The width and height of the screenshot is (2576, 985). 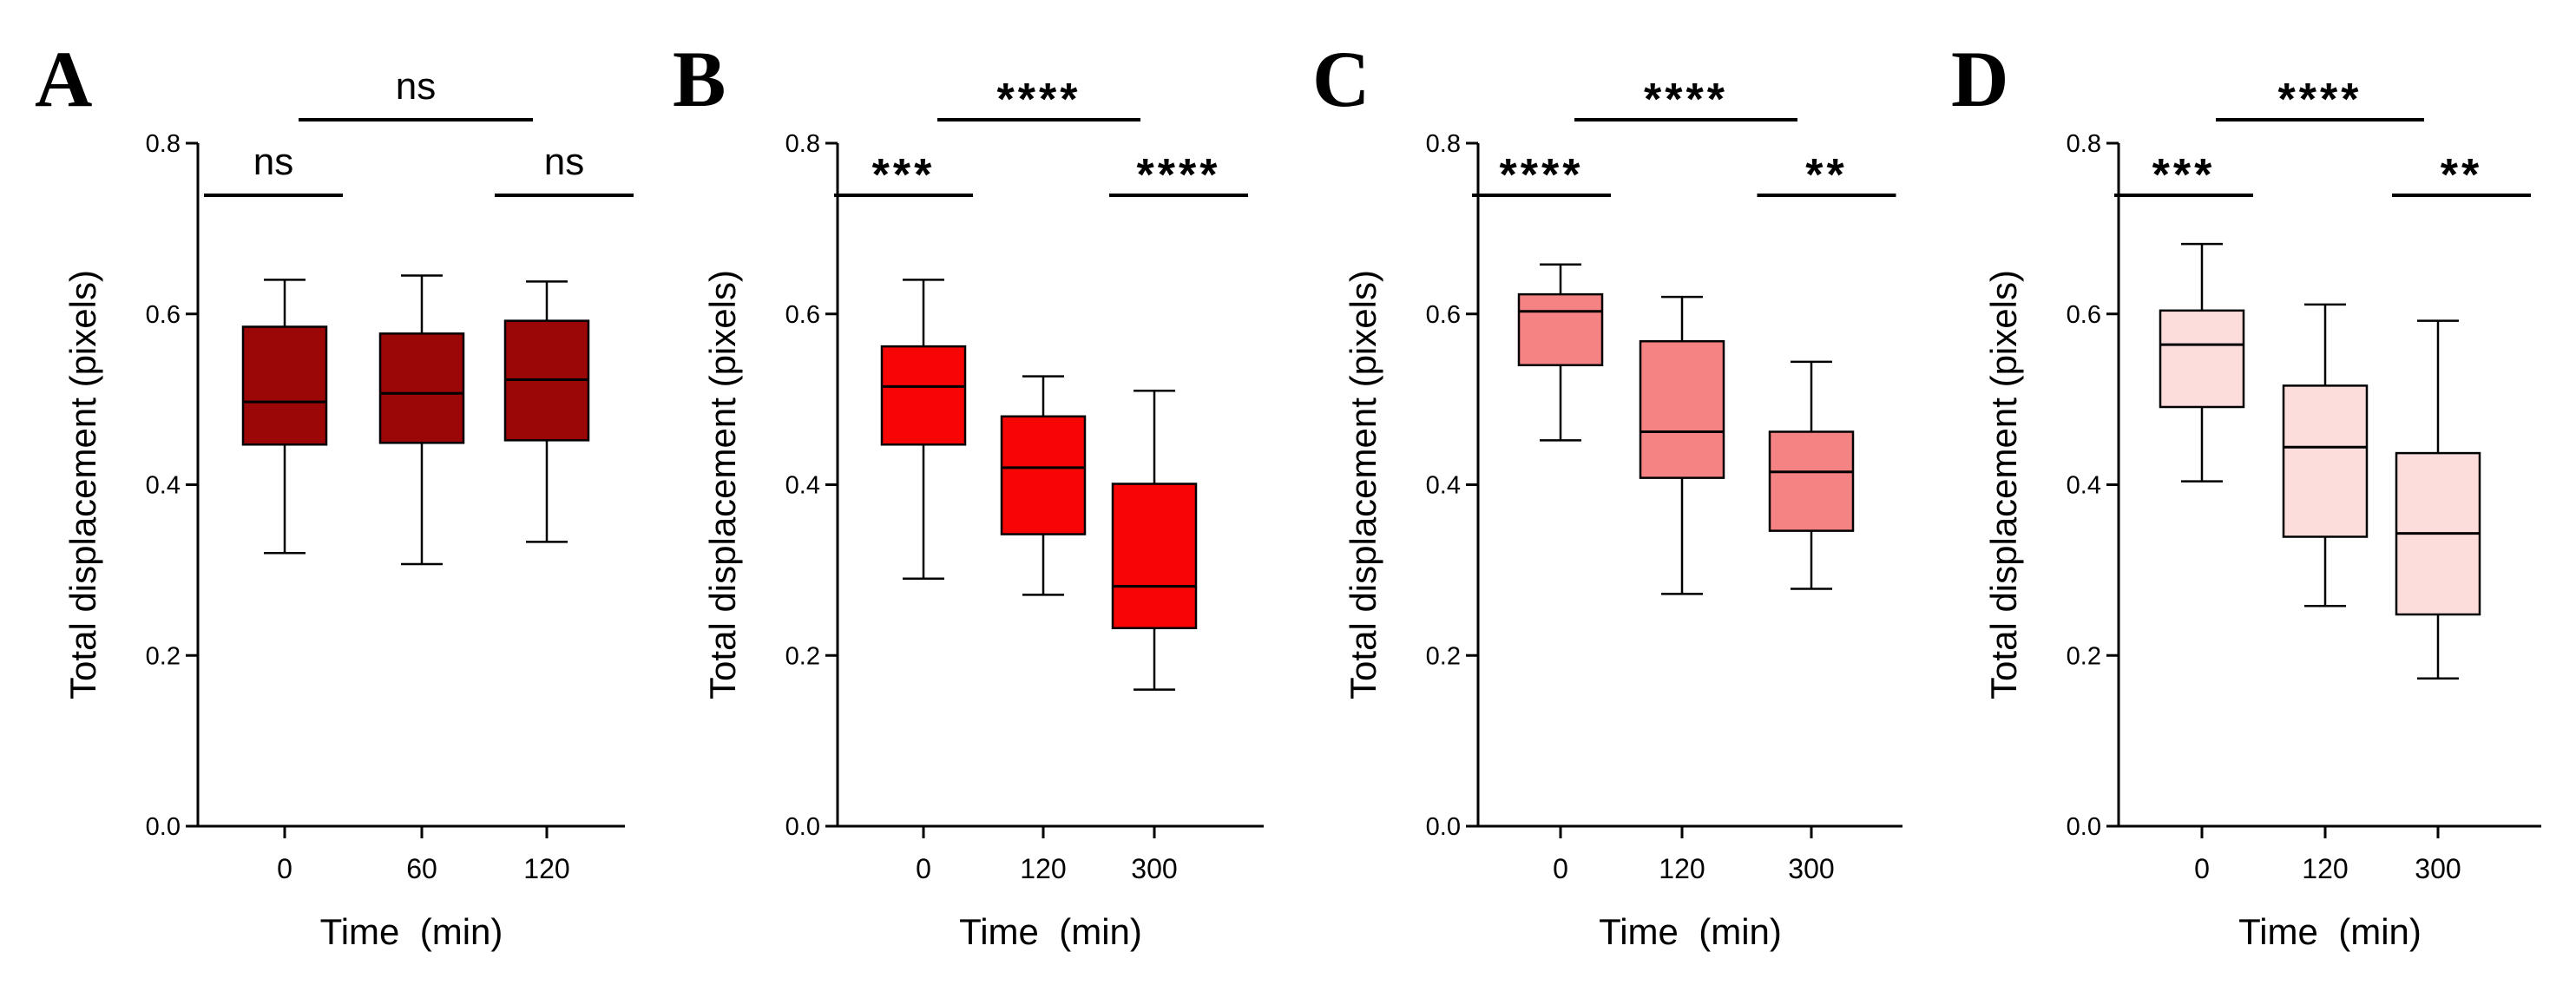 What do you see at coordinates (1979, 79) in the screenshot?
I see `panel-letter: D` at bounding box center [1979, 79].